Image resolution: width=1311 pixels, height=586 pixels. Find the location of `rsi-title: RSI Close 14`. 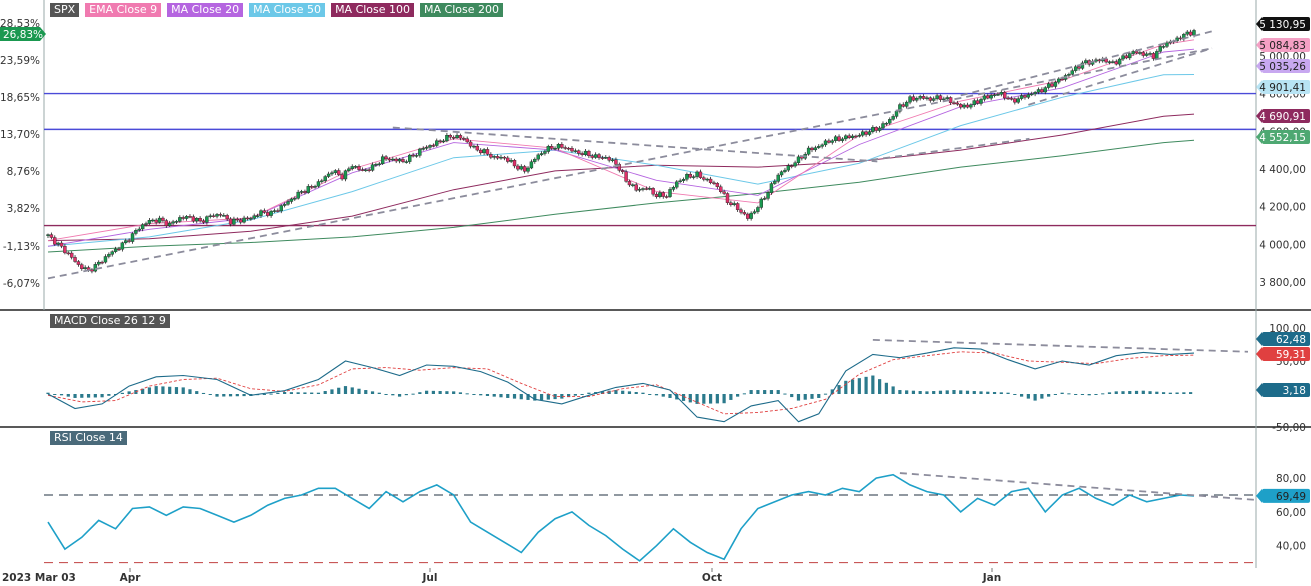

rsi-title: RSI Close 14 is located at coordinates (88, 438).